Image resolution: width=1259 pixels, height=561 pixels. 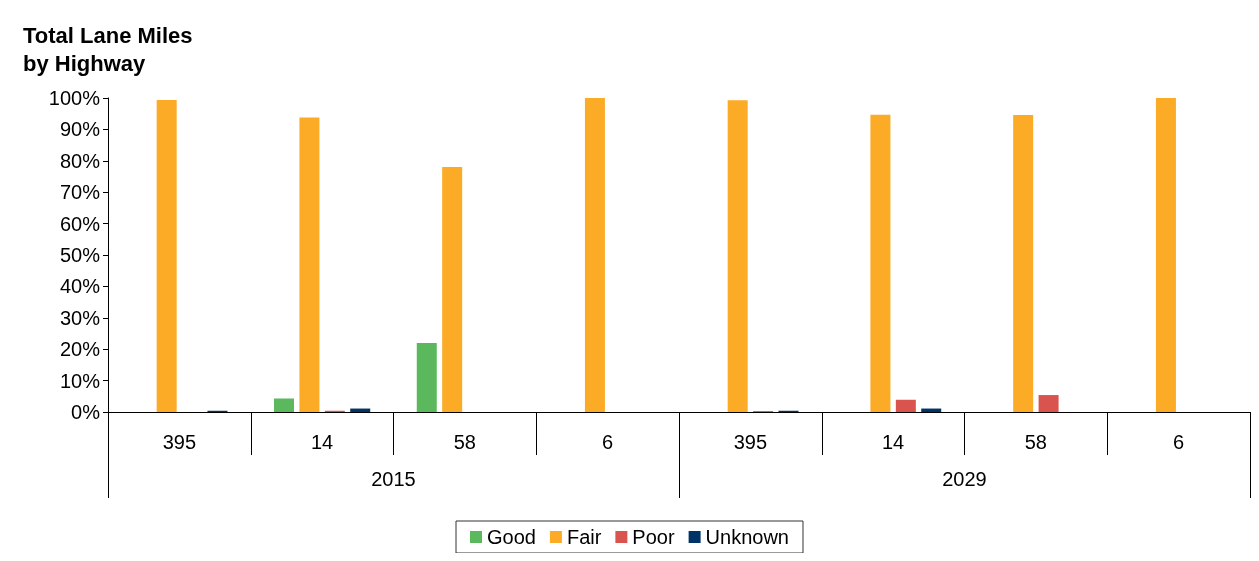 I want to click on legend-label: Poor, so click(x=653, y=537).